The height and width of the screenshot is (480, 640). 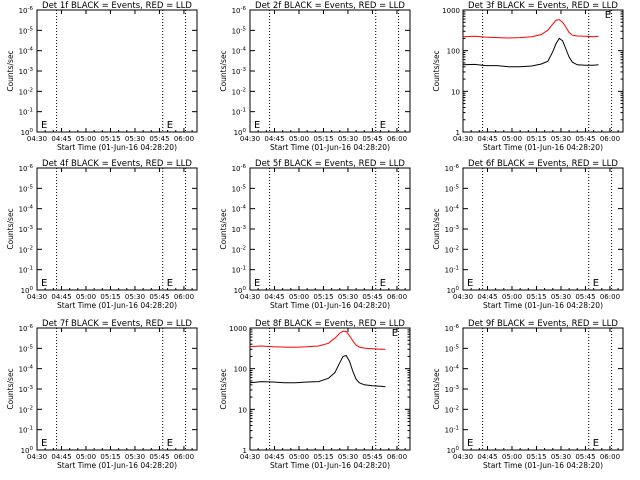 I want to click on chart-title: Det 4f BLACK = Events, RED = LLD, so click(x=117, y=164).